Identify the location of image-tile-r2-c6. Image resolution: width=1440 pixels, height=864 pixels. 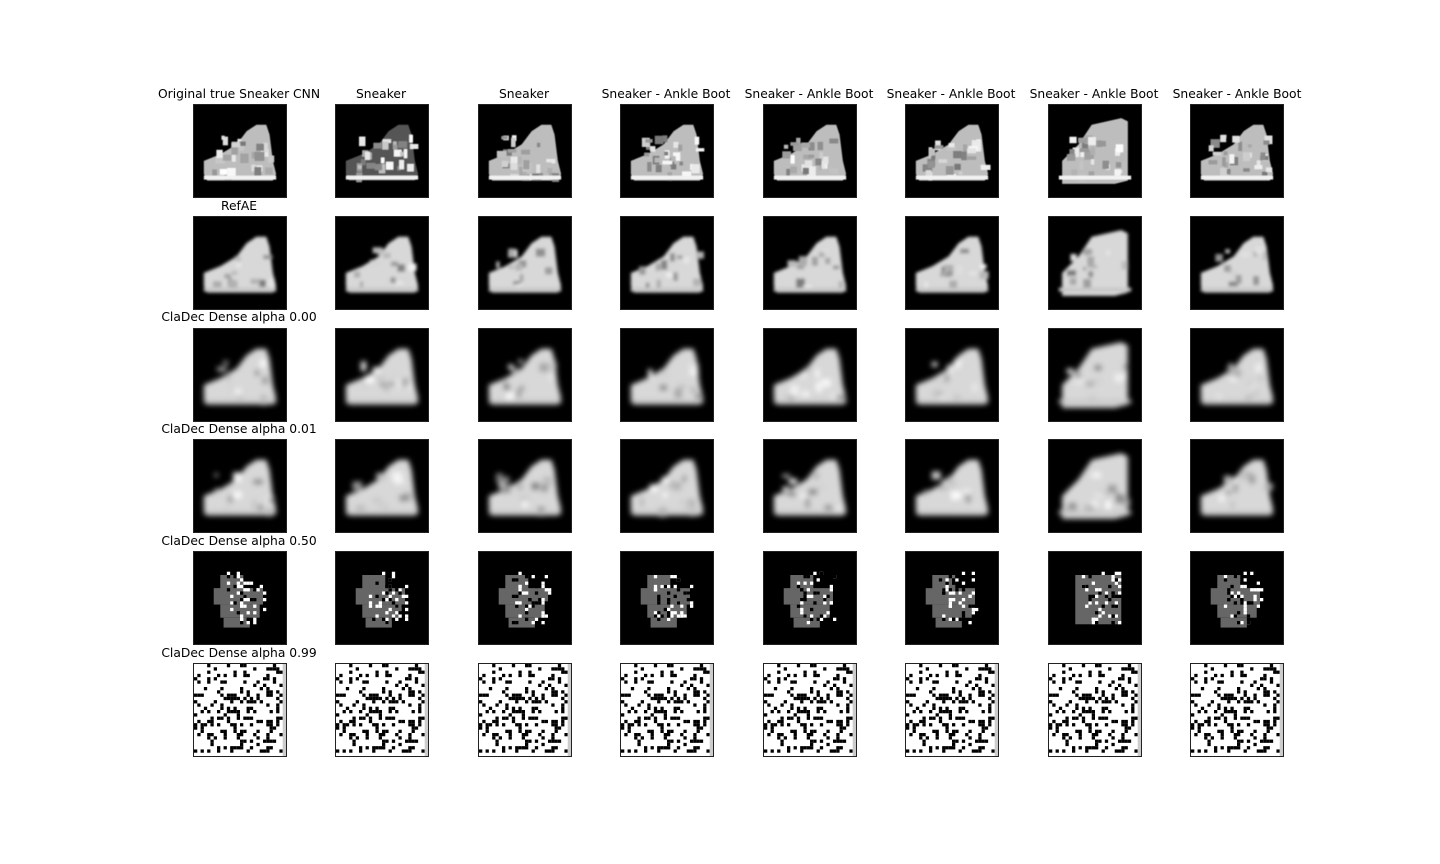
(1095, 375).